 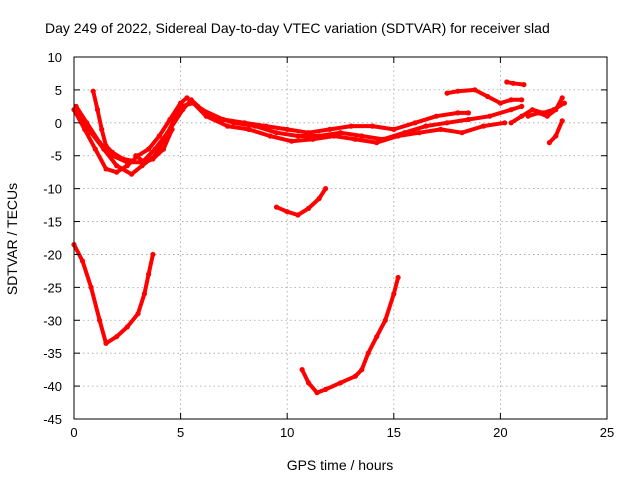 What do you see at coordinates (52, 189) in the screenshot?
I see `y-tick-label: -10` at bounding box center [52, 189].